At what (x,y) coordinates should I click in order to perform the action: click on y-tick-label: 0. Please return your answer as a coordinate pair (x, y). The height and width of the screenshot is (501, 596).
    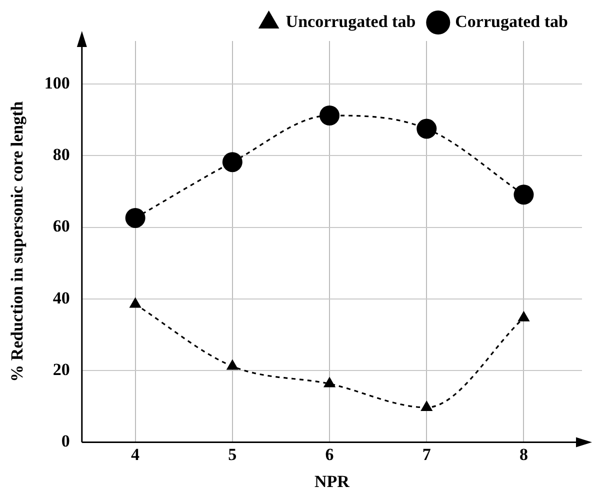
    Looking at the image, I should click on (65, 441).